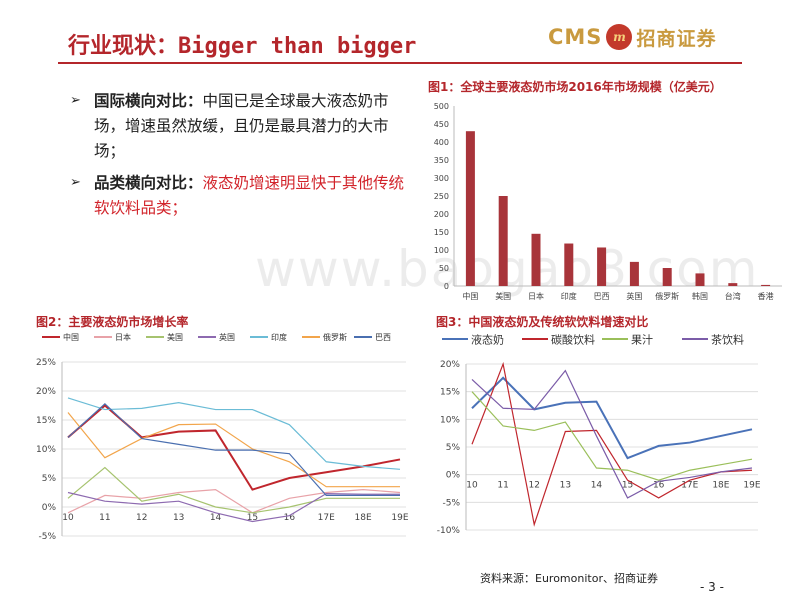 The height and width of the screenshot is (600, 800). I want to click on logo-cn-text: 招商证券, so click(676, 38).